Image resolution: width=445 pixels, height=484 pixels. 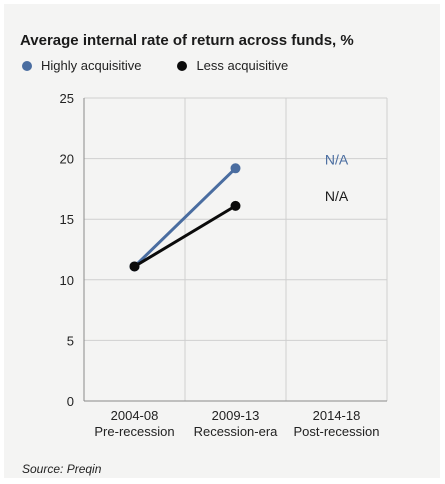 I want to click on x-tick-label-period: 2009-13, so click(x=236, y=415).